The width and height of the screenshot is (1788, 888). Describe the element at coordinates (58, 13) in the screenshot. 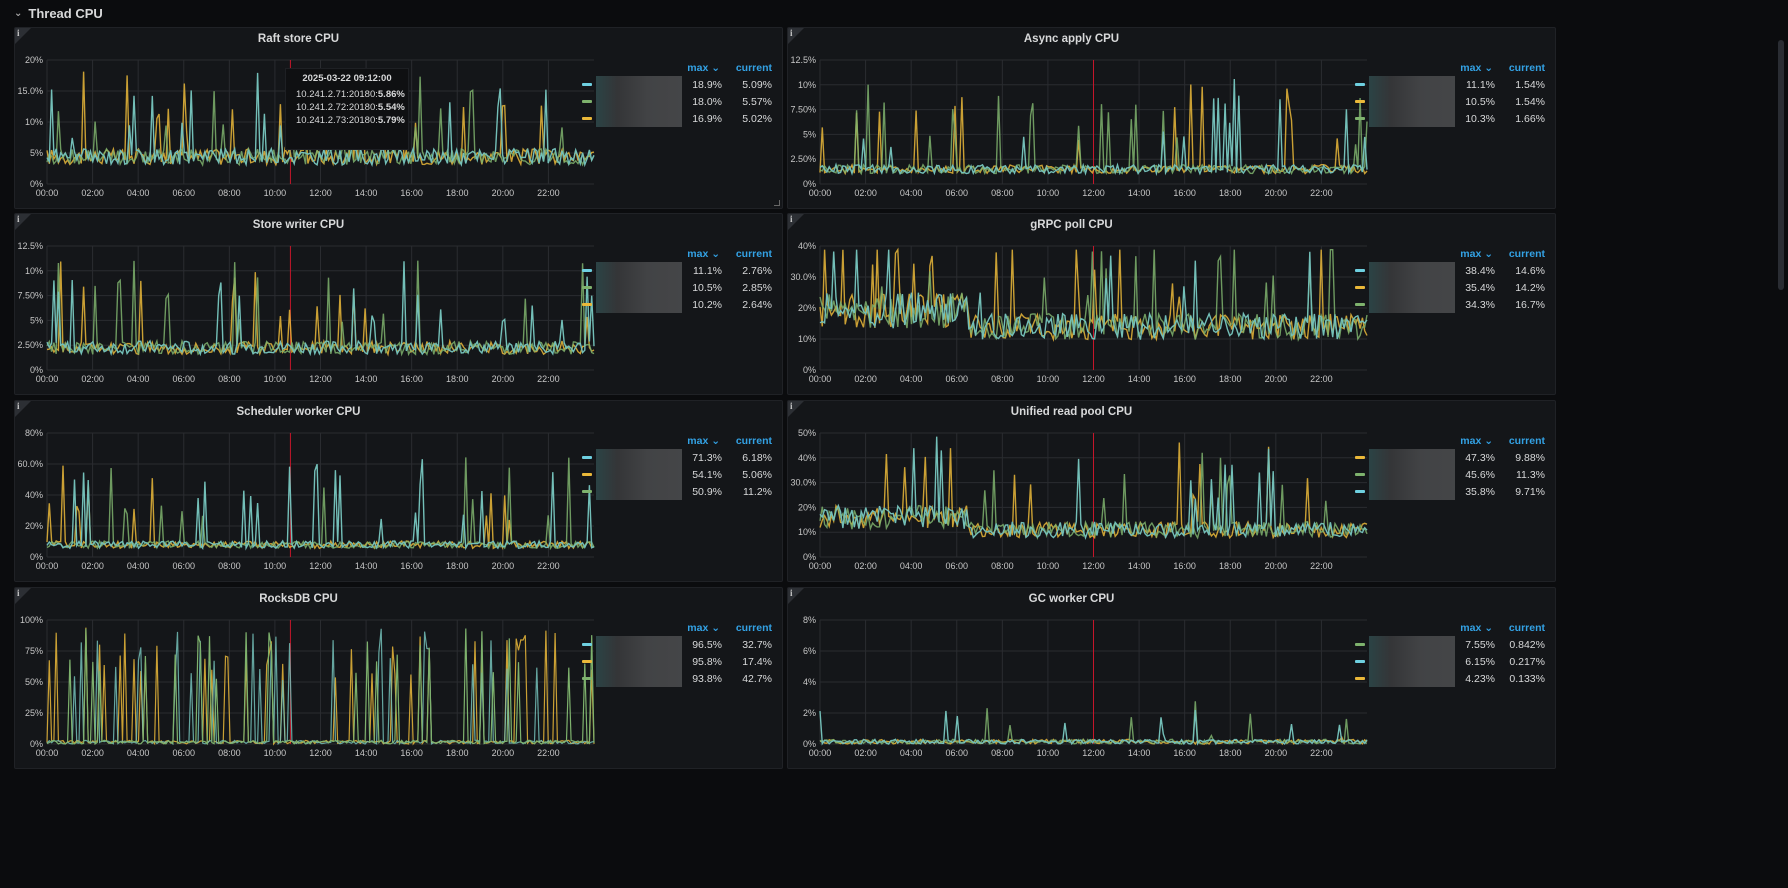

I see `row-header-thread-cpu: ⌄ Thread CPU` at that location.